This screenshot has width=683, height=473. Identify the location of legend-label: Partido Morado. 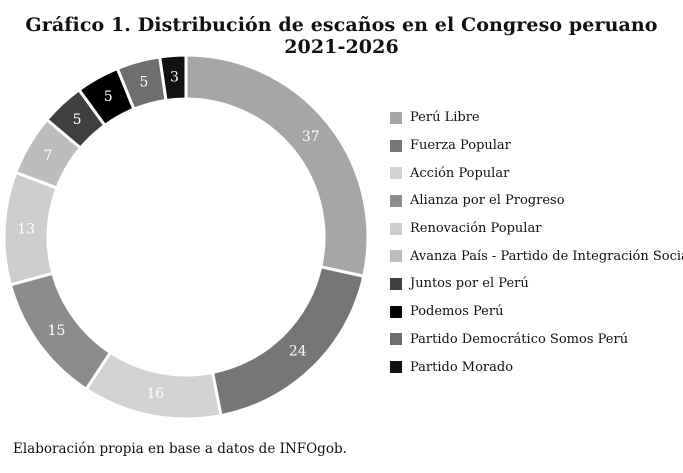
(462, 367).